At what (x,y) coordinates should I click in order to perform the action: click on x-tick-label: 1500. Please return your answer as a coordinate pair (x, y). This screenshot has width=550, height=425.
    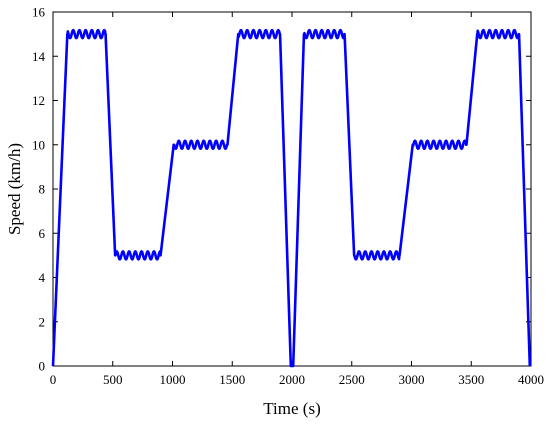
    Looking at the image, I should click on (232, 379).